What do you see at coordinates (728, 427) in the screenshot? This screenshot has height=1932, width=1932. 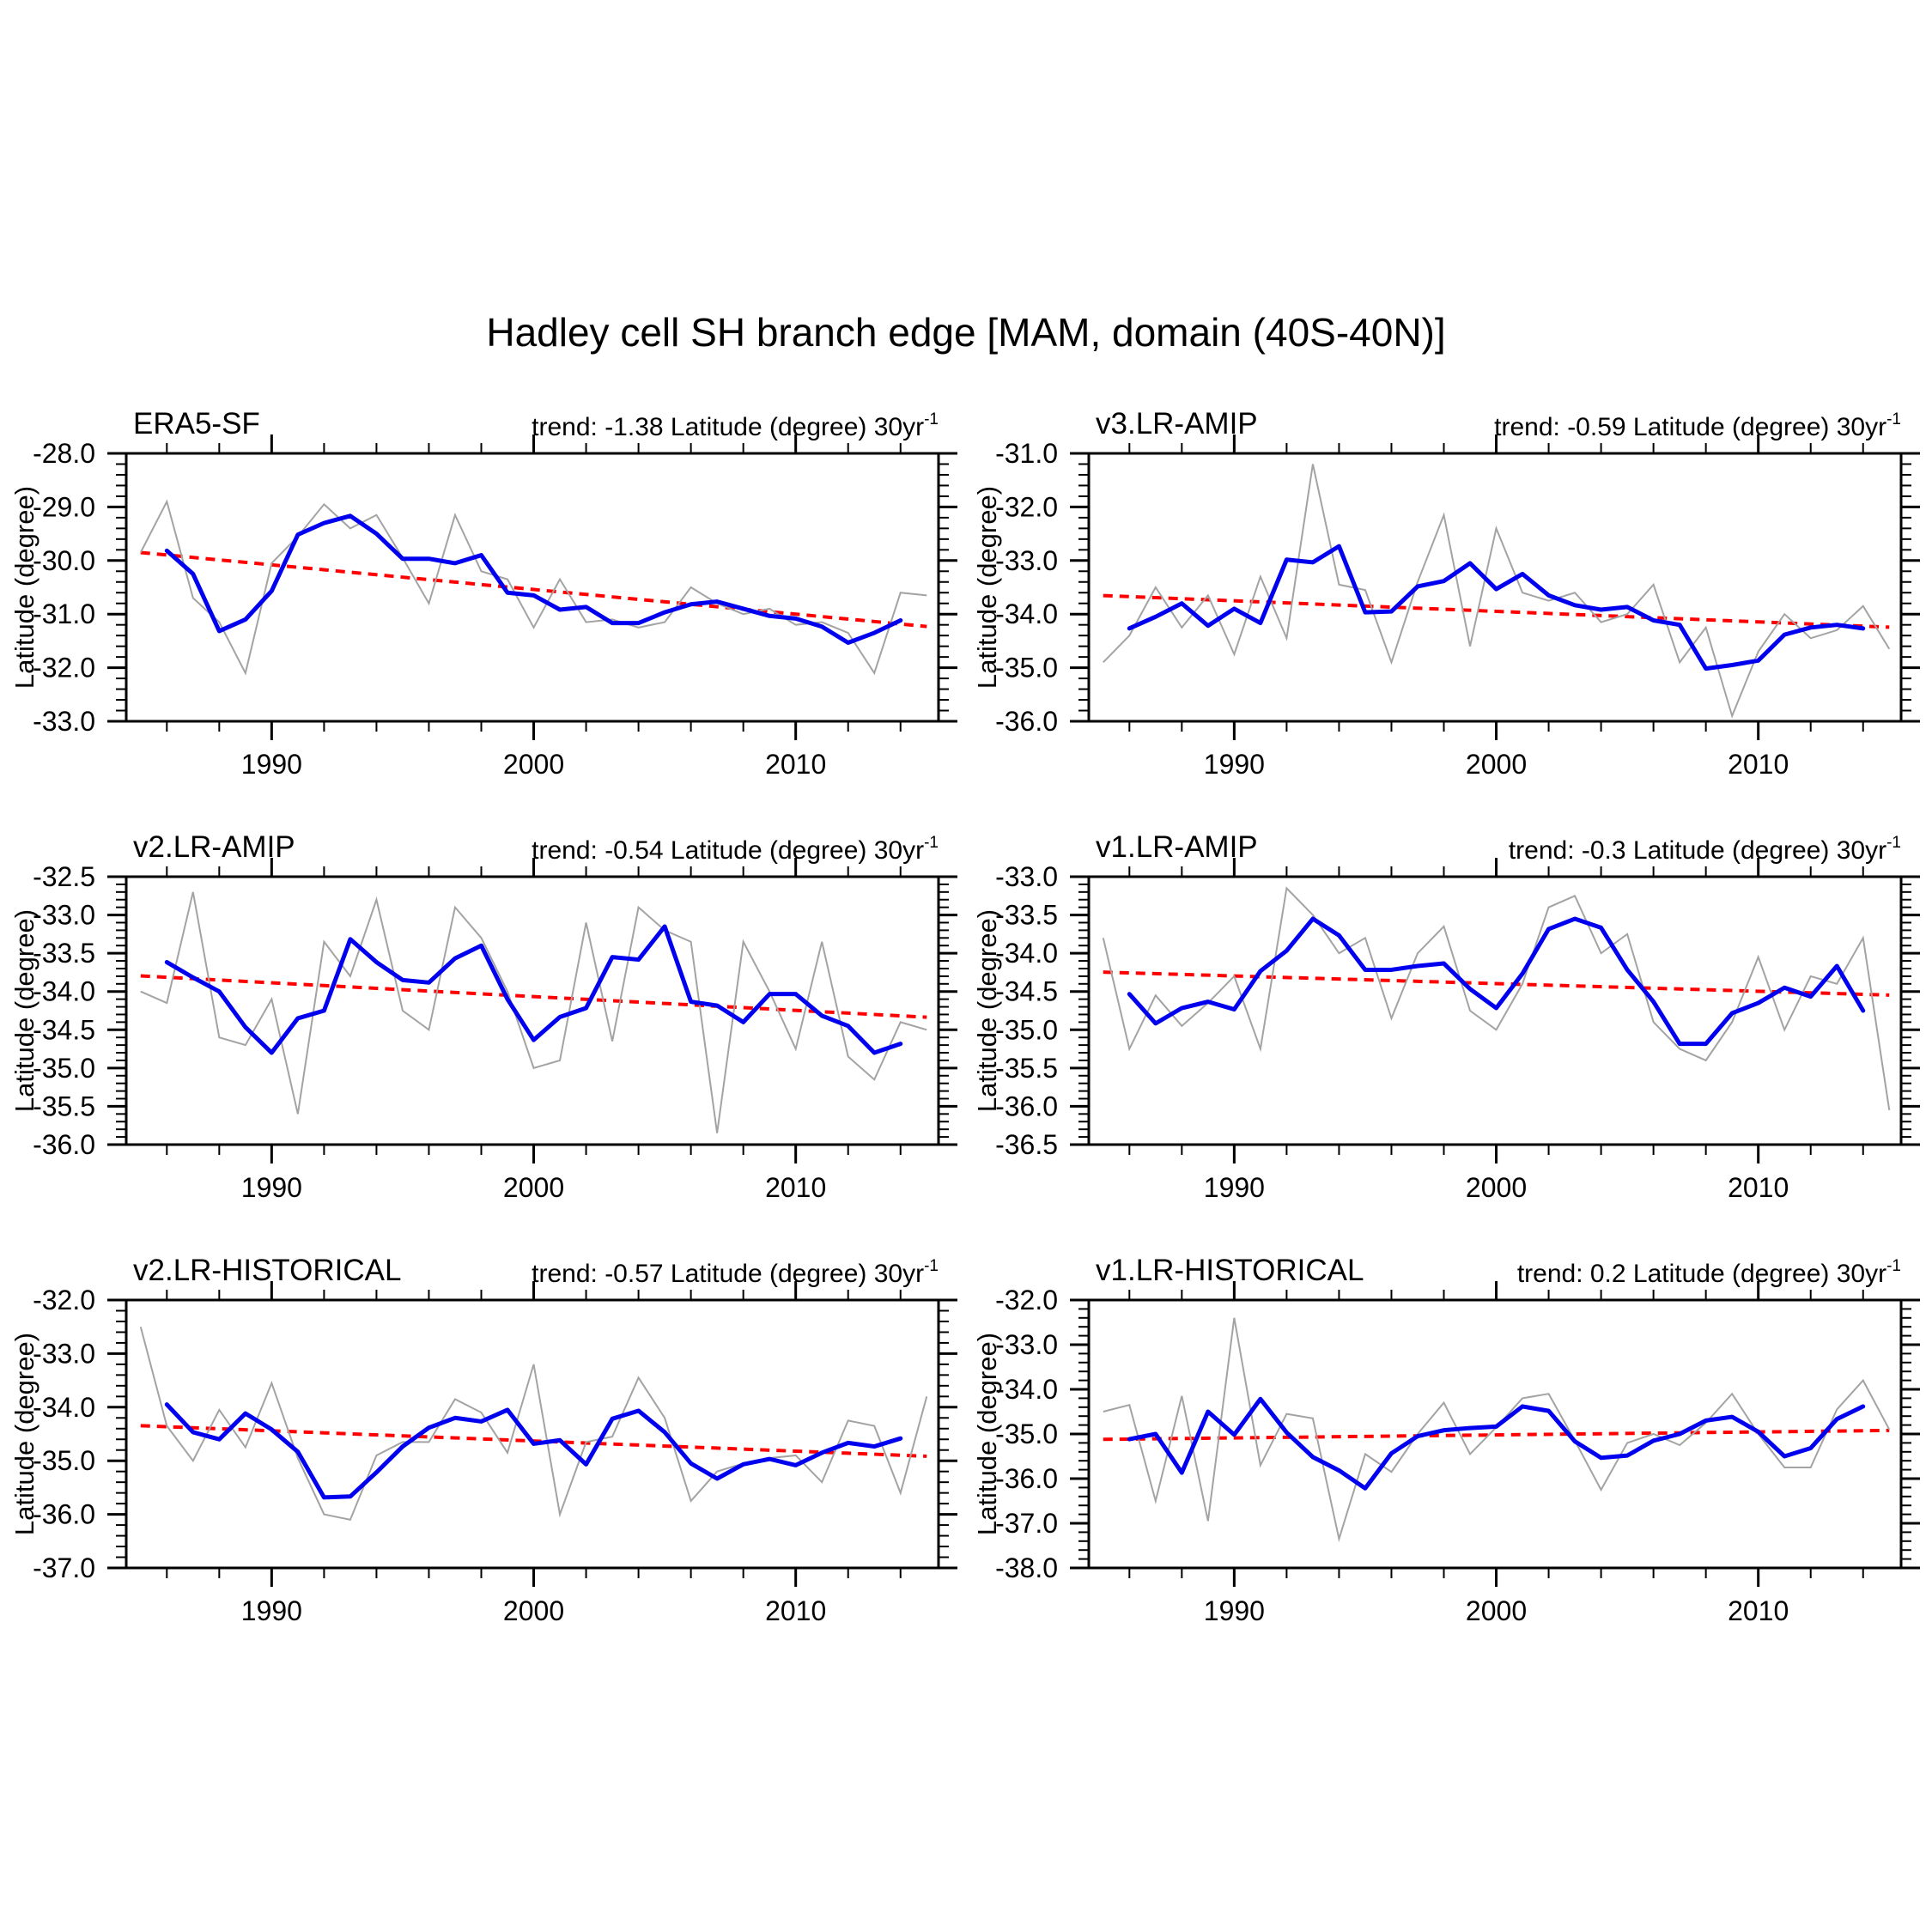 I see `trend-text: trend: -1.38 Latitude (degree) 30yr` at bounding box center [728, 427].